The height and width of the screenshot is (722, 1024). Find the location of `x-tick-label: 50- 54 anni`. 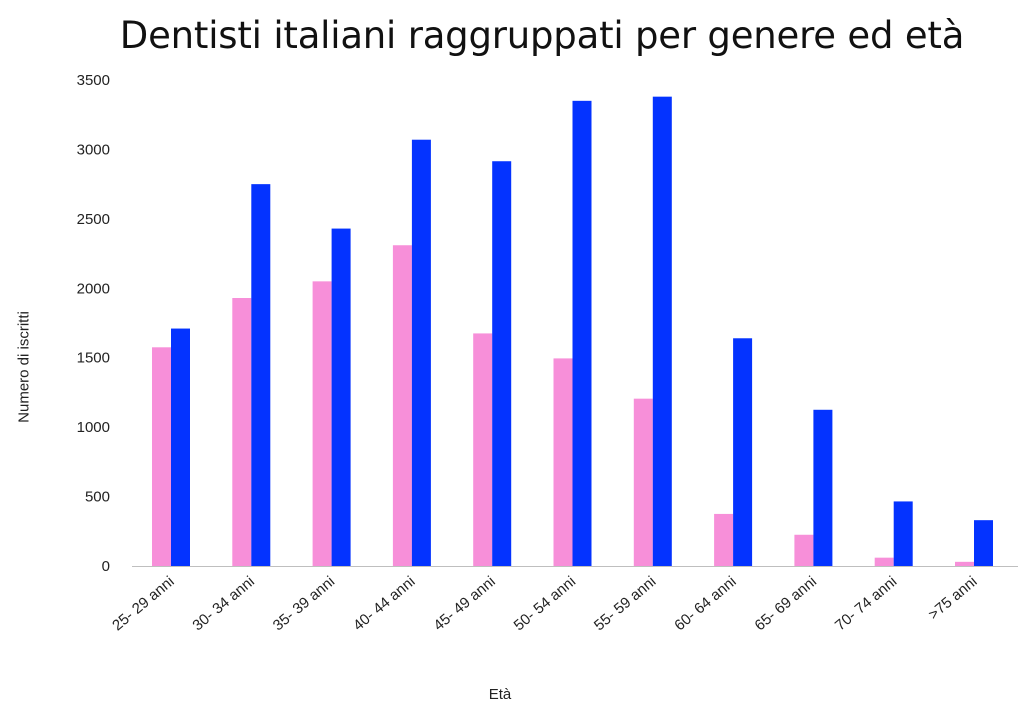

x-tick-label: 50- 54 anni is located at coordinates (545, 603).